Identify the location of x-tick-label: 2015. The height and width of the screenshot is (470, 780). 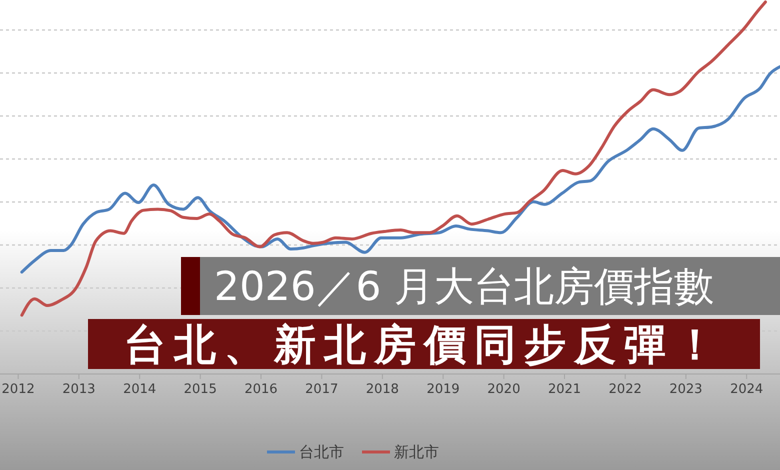
(200, 389).